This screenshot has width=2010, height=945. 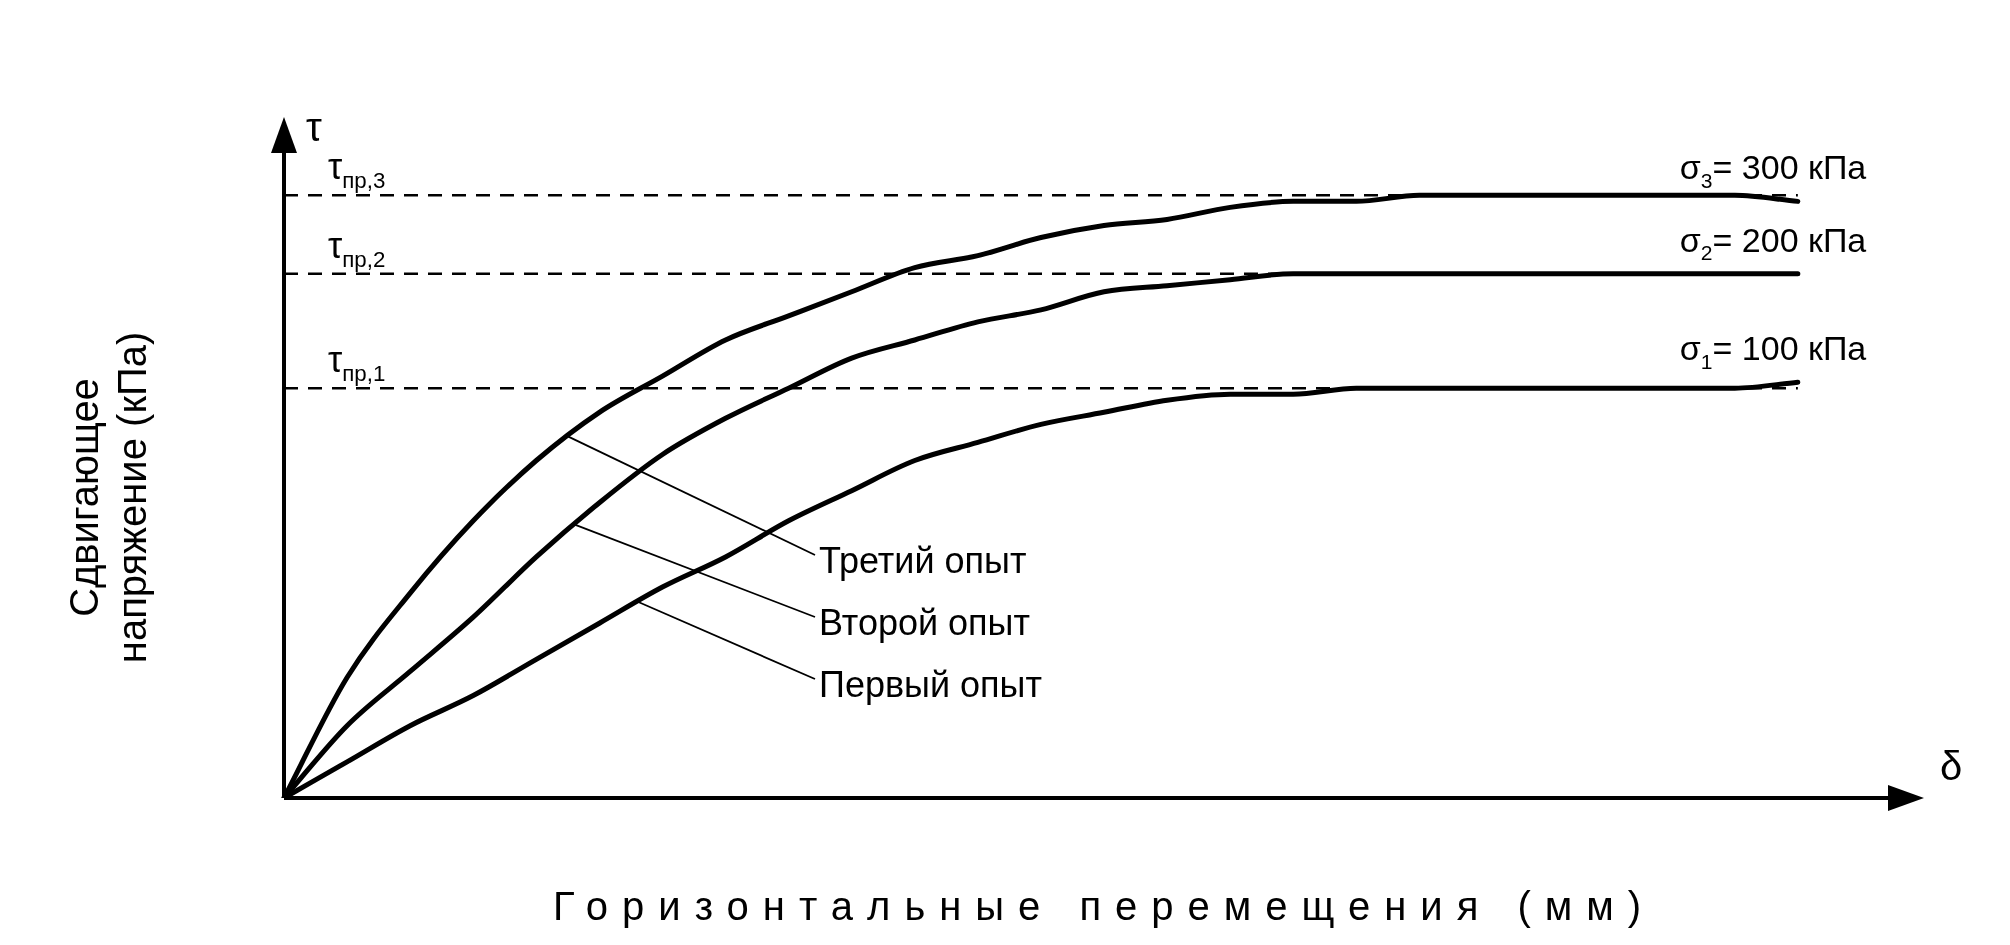 I want to click on text: τ, so click(x=314, y=127).